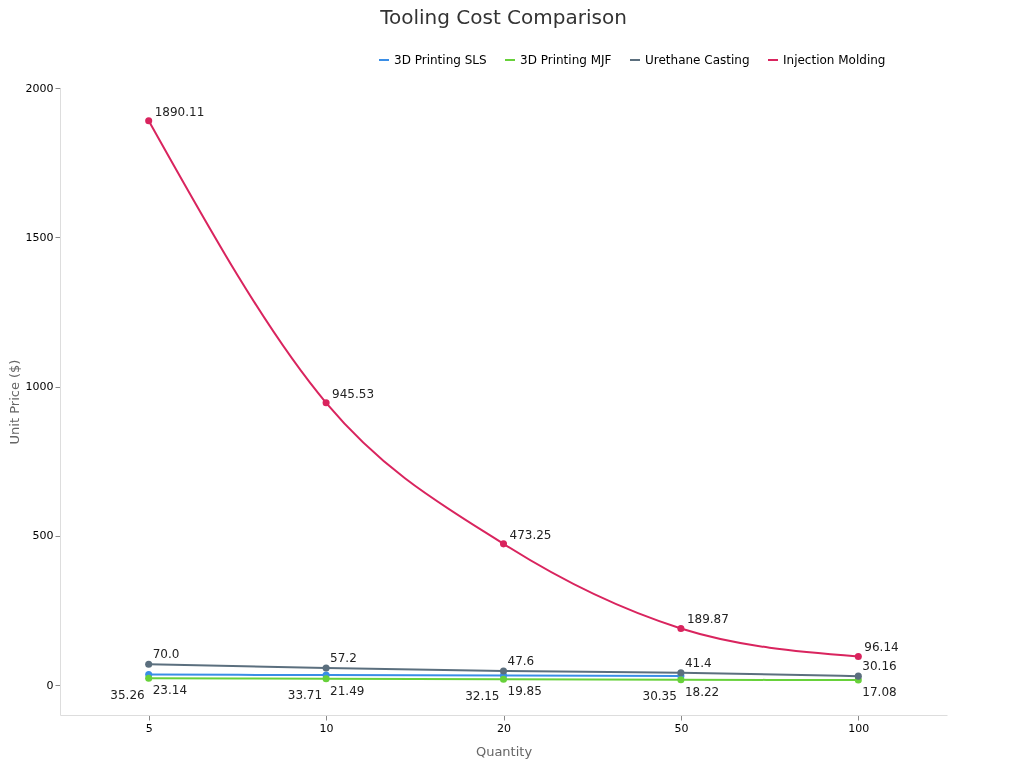  I want to click on data-label: 33.71, so click(305, 695).